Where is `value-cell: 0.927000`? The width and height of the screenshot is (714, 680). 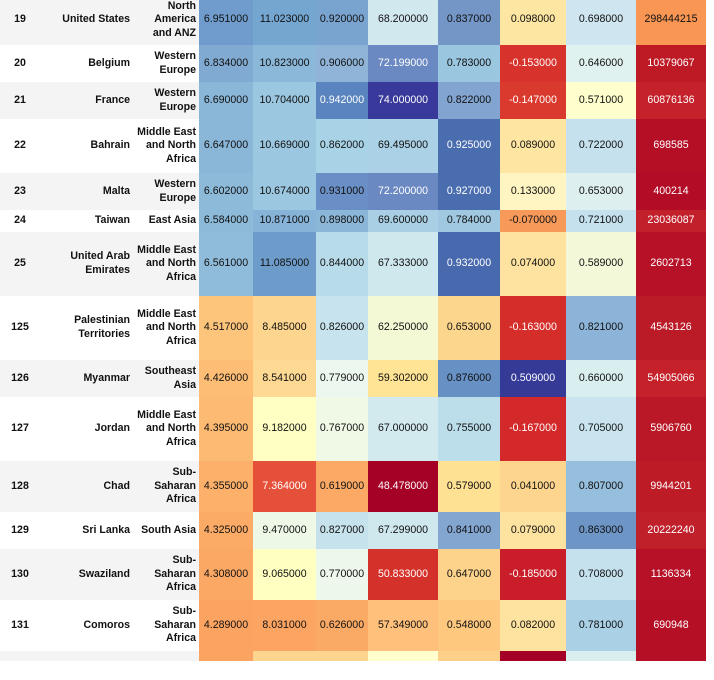
value-cell: 0.927000 is located at coordinates (469, 191).